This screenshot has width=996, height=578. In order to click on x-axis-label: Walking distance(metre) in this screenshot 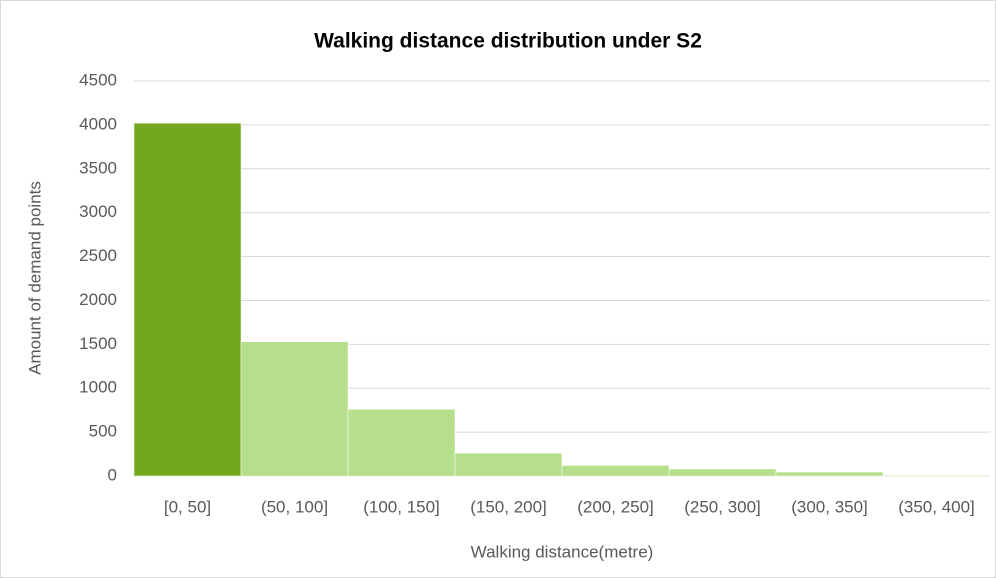, I will do `click(562, 551)`.